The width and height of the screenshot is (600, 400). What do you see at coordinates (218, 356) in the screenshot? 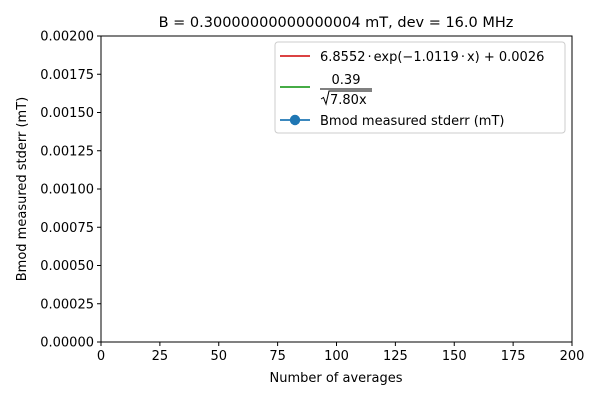
I see `x-tick-label: 50` at bounding box center [218, 356].